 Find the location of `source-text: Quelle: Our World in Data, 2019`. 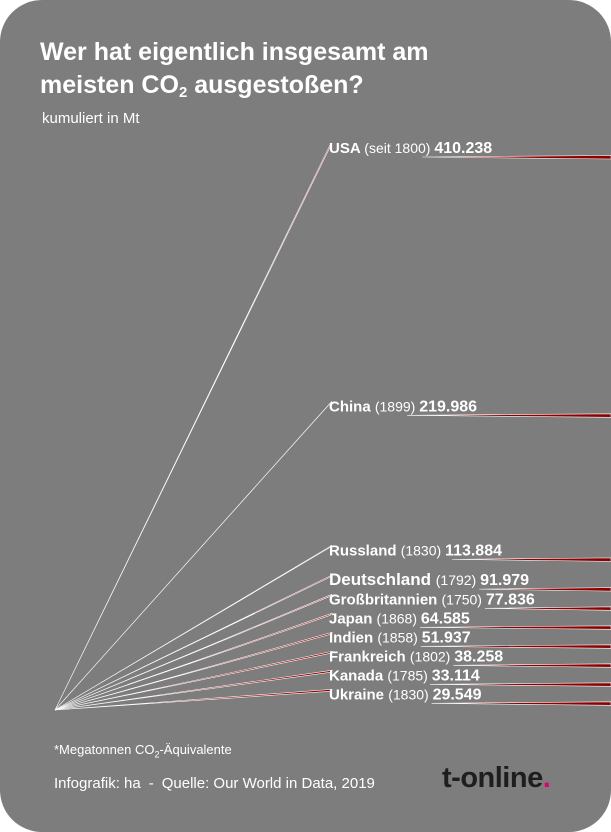

source-text: Quelle: Our World in Data, 2019 is located at coordinates (268, 783).